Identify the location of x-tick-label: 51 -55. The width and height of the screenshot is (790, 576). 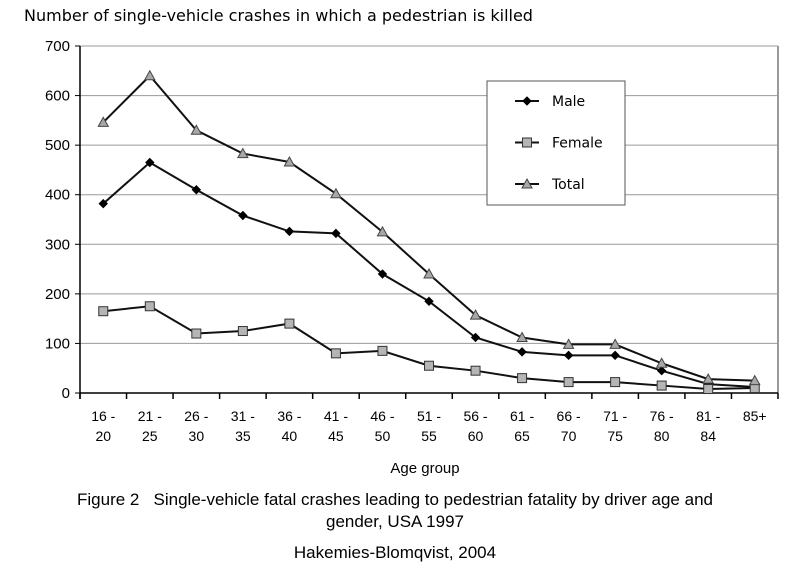
(429, 426).